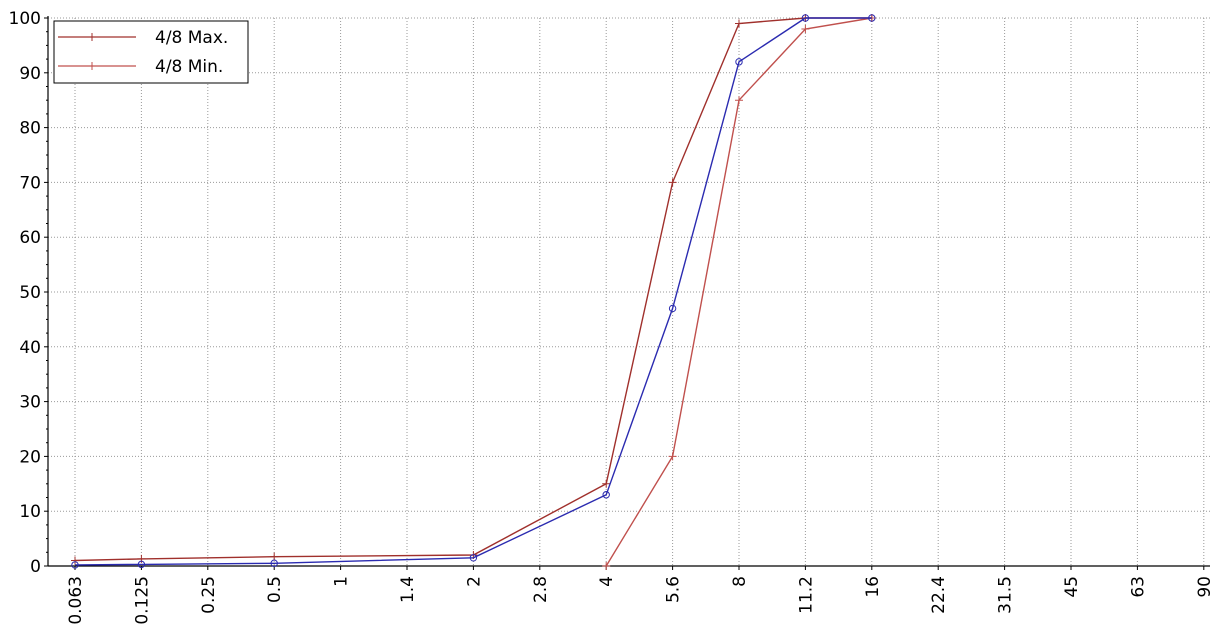 Image resolution: width=1216 pixels, height=628 pixels. What do you see at coordinates (275, 589) in the screenshot?
I see `x-tick-label: 0.5` at bounding box center [275, 589].